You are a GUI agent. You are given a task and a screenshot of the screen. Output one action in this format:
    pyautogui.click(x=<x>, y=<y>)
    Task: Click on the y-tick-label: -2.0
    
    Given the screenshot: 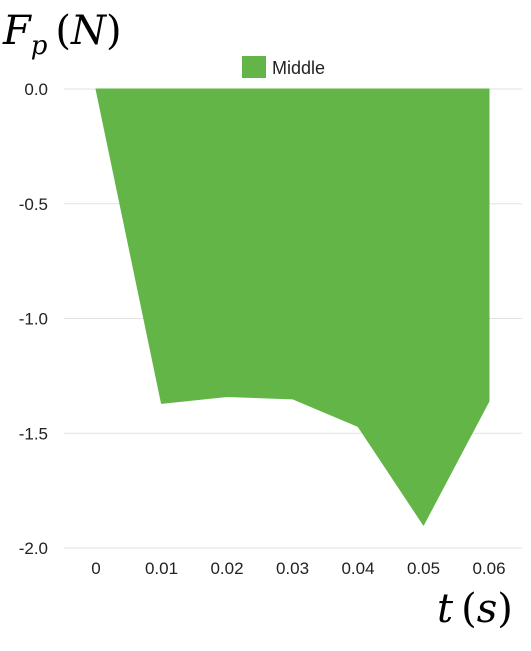 What is the action you would take?
    pyautogui.click(x=33, y=548)
    